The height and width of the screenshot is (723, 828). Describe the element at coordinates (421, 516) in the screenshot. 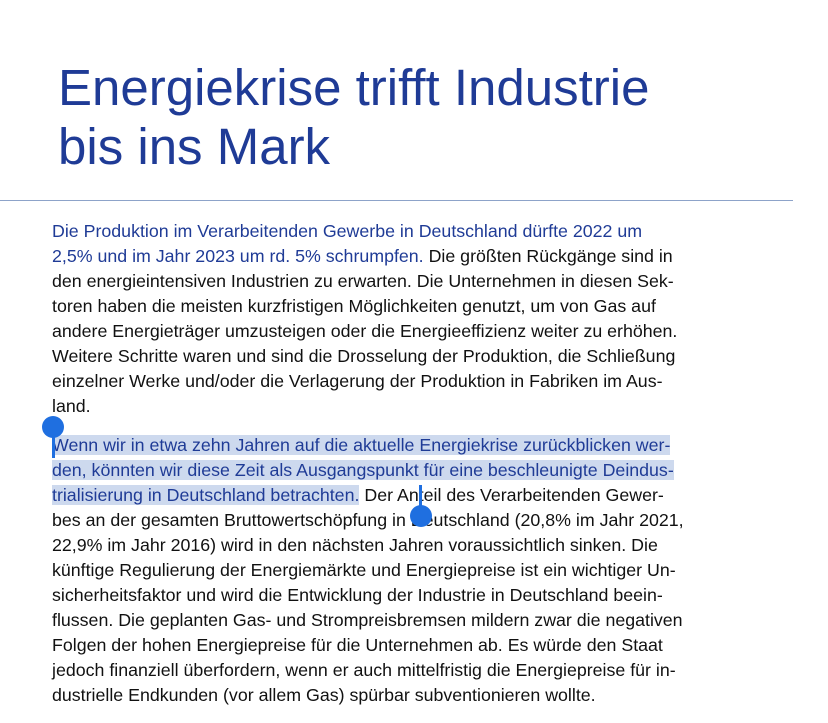

I see `selection-end-handle` at that location.